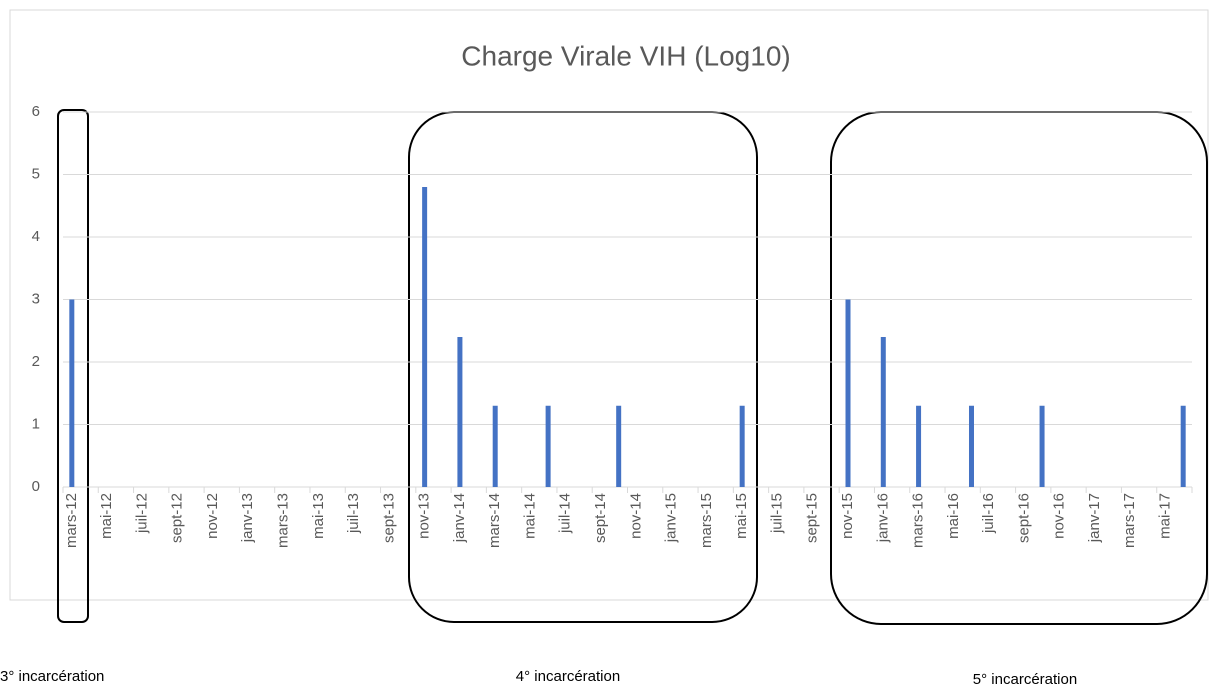  What do you see at coordinates (141, 513) in the screenshot?
I see `x-tick-label: juil-12` at bounding box center [141, 513].